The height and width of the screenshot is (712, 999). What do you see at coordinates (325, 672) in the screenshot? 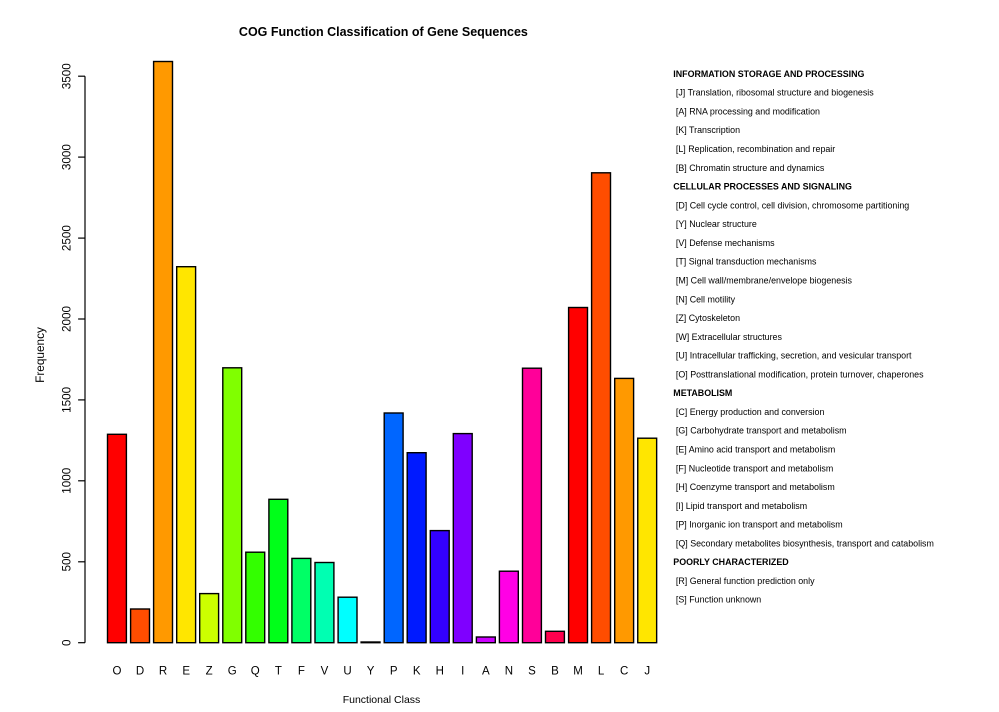
I see `svg-text: V` at bounding box center [325, 672].